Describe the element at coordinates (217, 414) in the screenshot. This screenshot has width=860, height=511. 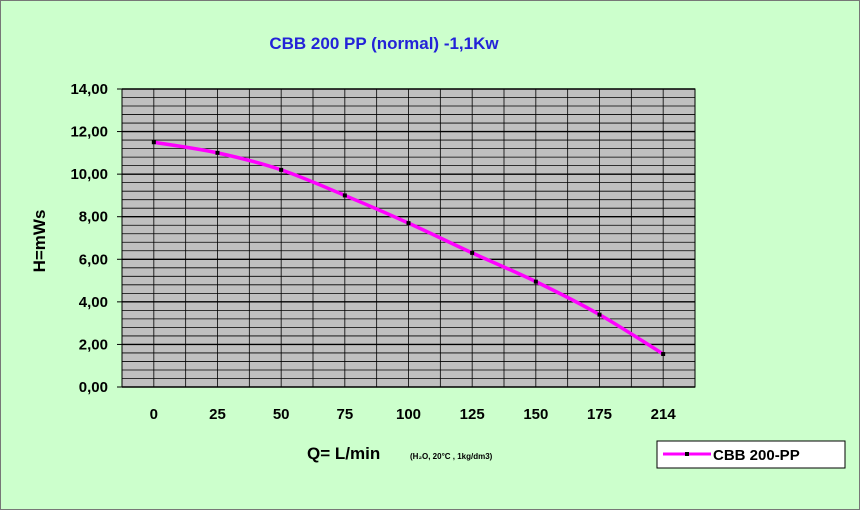
I see `x-tick-label: 25` at that location.